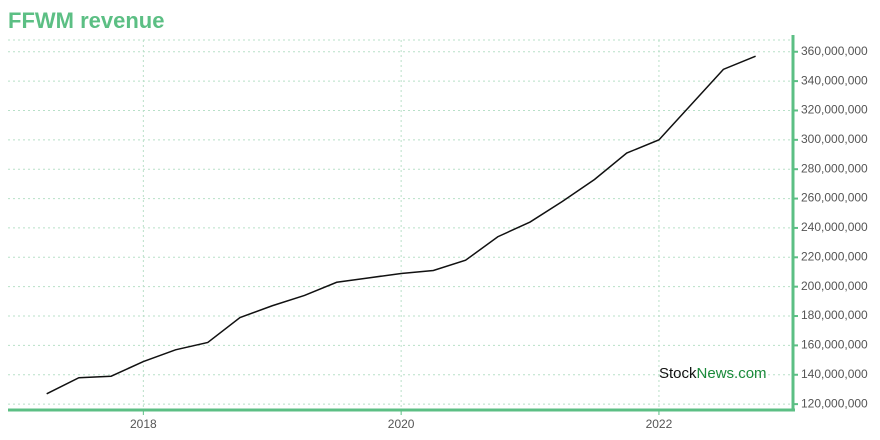 The width and height of the screenshot is (880, 440). Describe the element at coordinates (834, 168) in the screenshot. I see `y-tick-label: 280,000,000` at that location.